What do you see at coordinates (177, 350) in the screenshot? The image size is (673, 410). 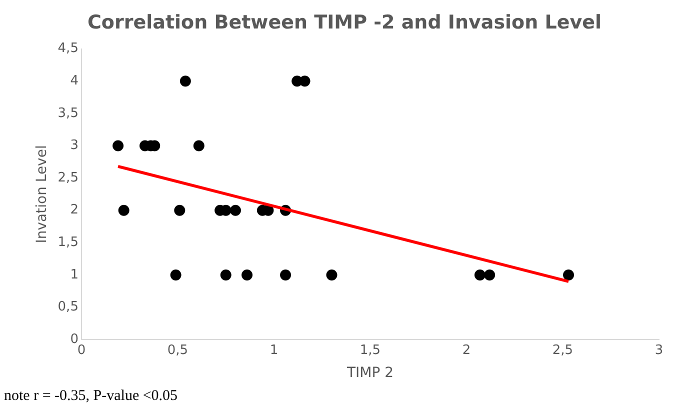 I see `x-tick-label: 0,5` at bounding box center [177, 350].